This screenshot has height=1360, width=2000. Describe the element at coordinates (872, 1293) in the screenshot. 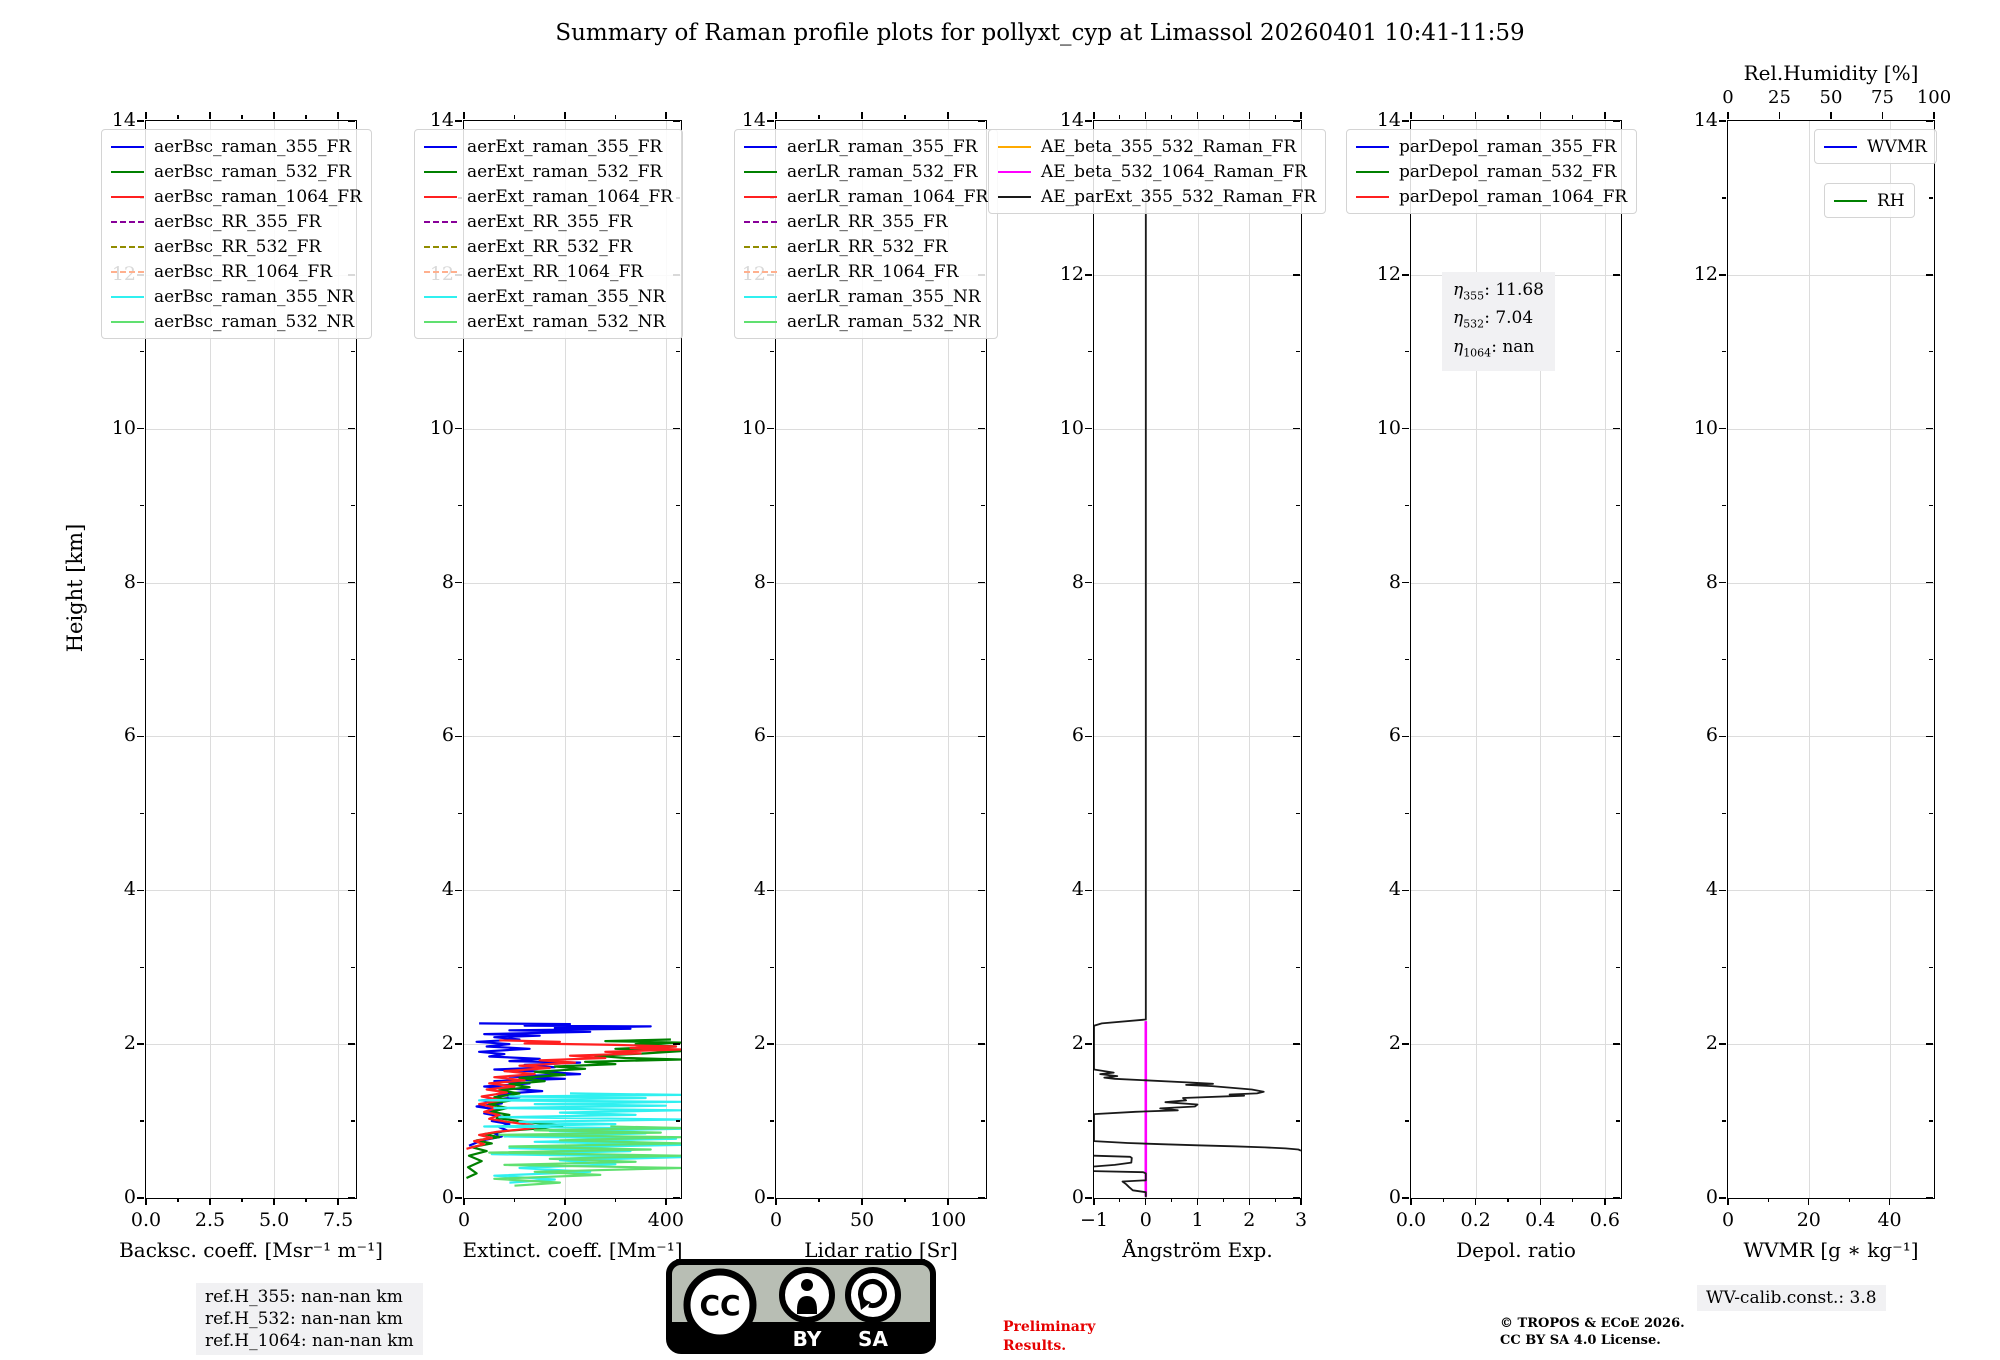

I see `share-alike-arrow` at that location.